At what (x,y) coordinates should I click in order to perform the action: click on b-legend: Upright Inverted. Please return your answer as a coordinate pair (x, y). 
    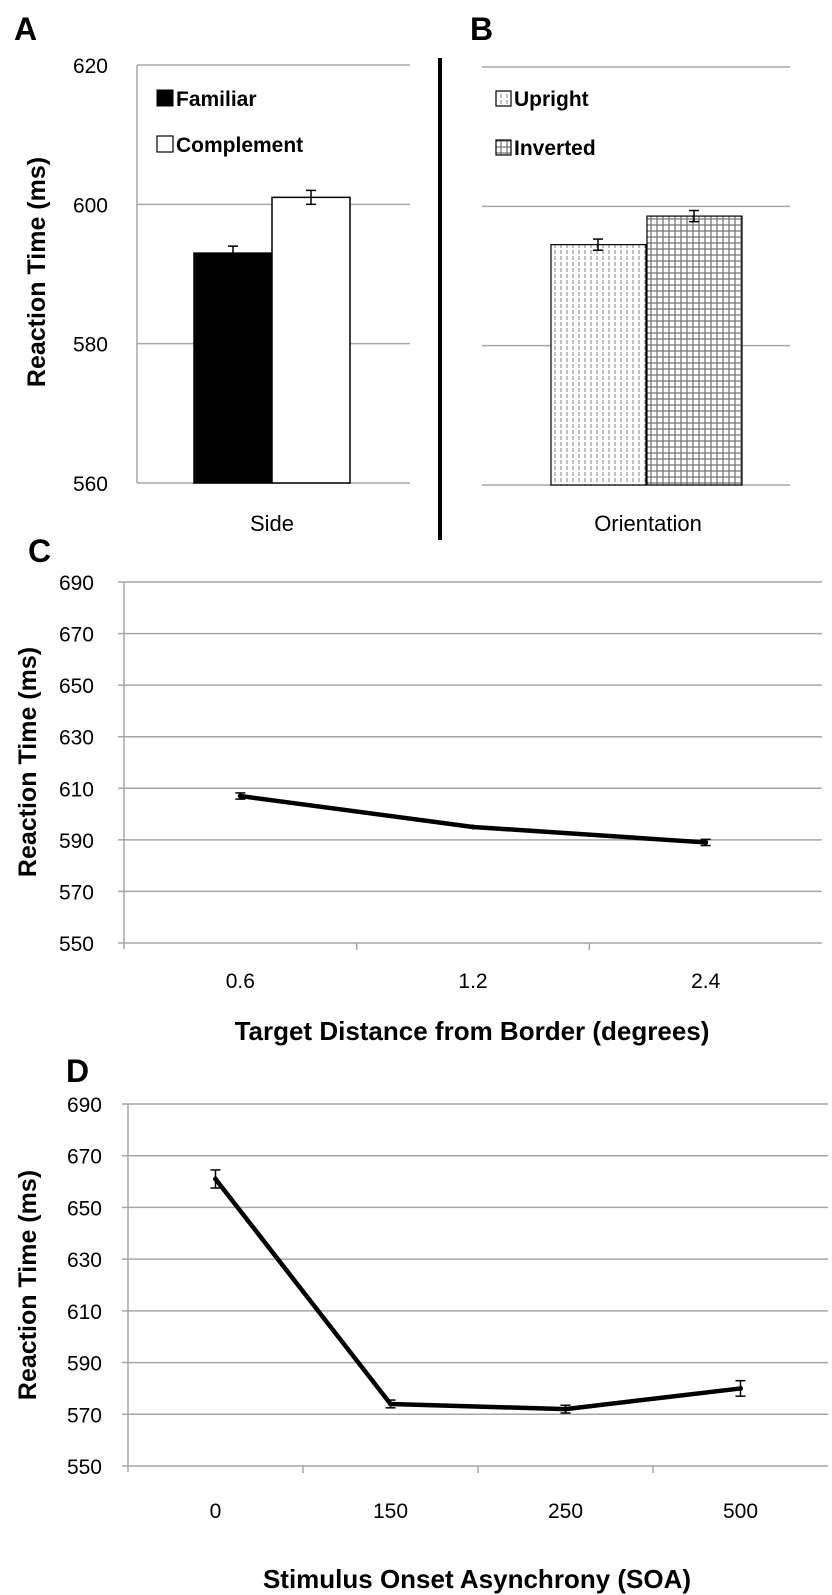
    Looking at the image, I should click on (545, 124).